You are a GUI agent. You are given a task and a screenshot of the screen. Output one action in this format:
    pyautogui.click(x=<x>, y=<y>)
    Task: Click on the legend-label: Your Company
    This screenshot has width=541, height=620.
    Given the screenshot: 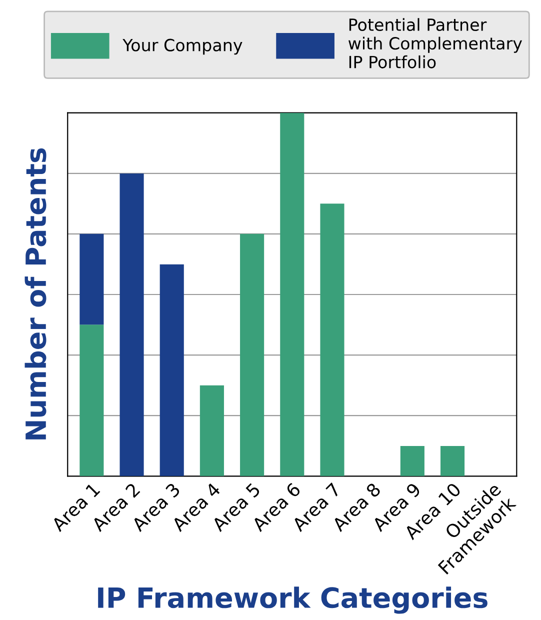 What is the action you would take?
    pyautogui.click(x=182, y=46)
    